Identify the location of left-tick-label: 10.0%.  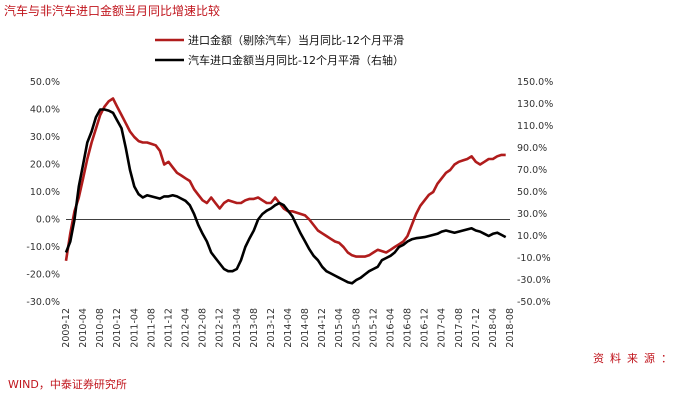
(45, 192).